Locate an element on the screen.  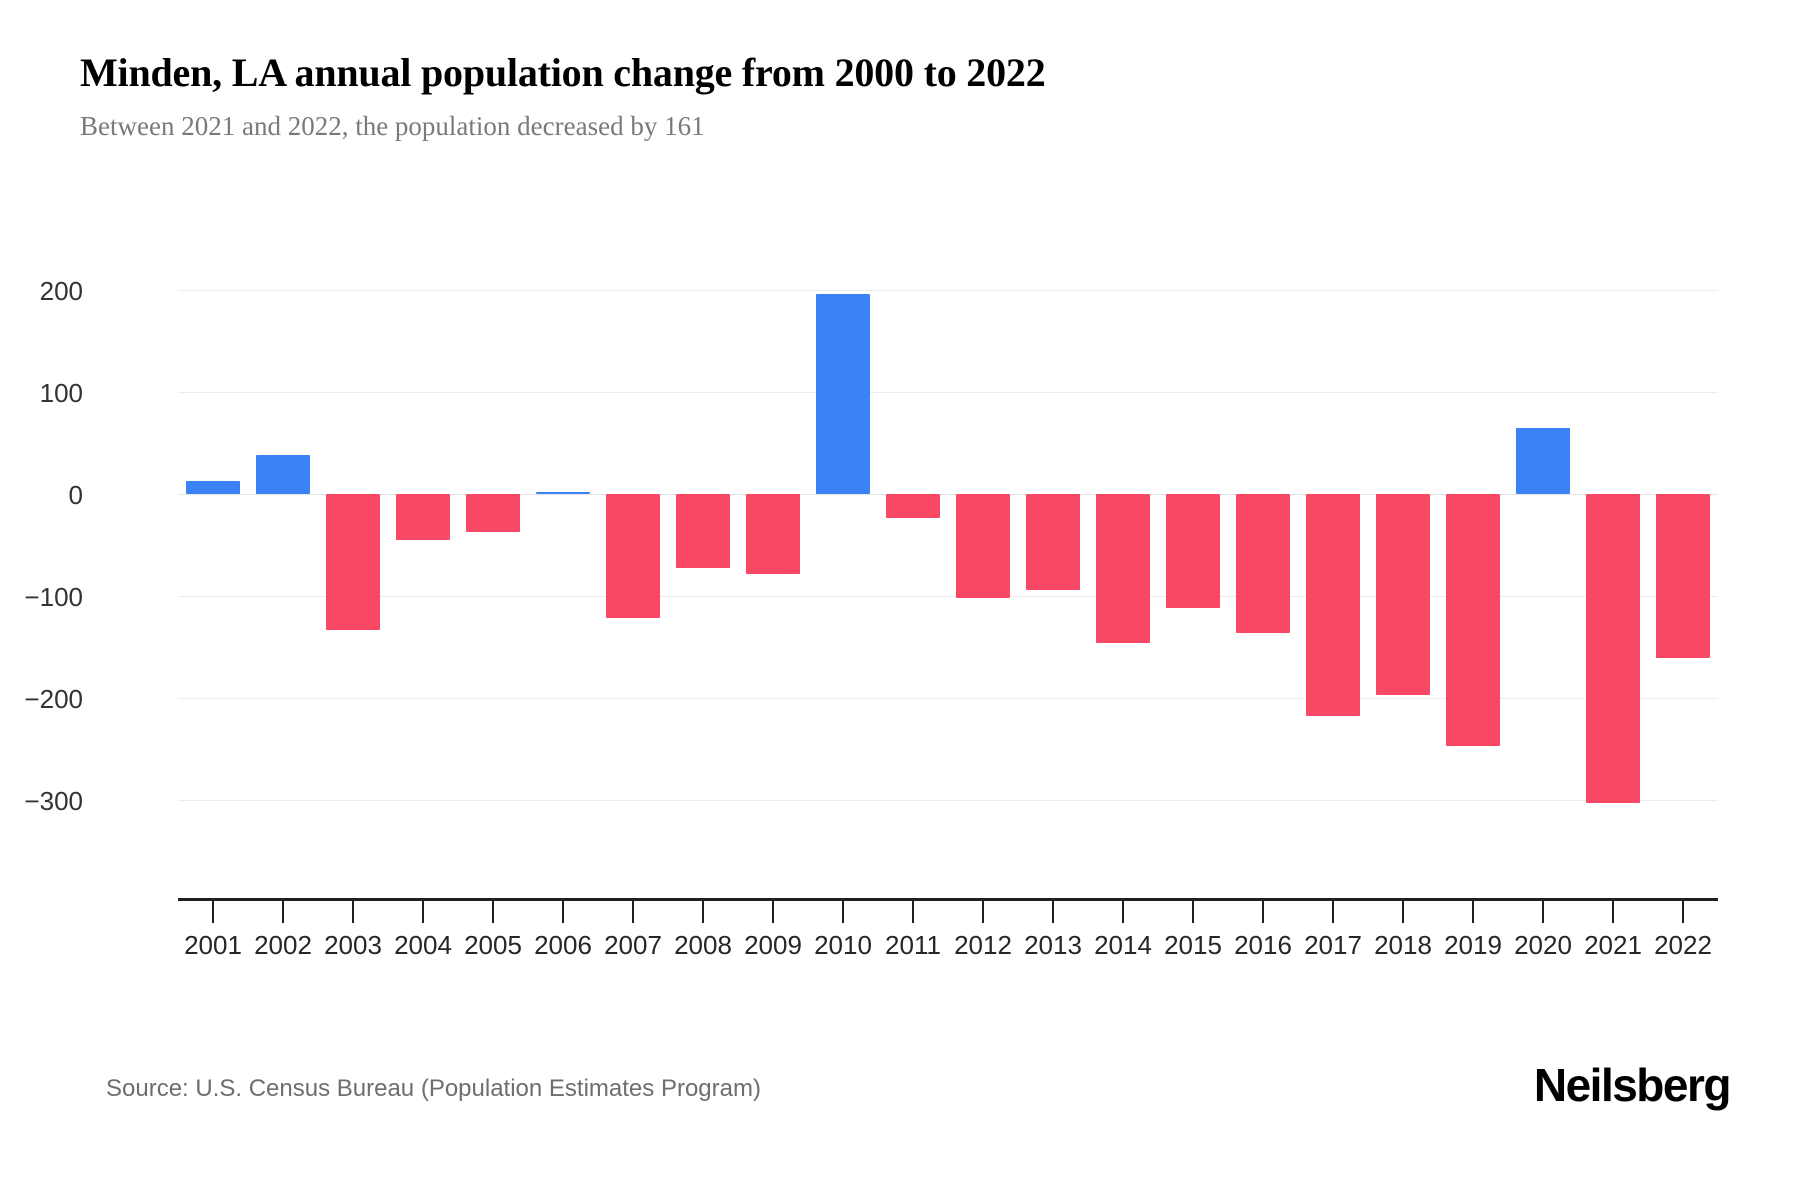
x-axis-tick-label: 2015 is located at coordinates (1193, 945).